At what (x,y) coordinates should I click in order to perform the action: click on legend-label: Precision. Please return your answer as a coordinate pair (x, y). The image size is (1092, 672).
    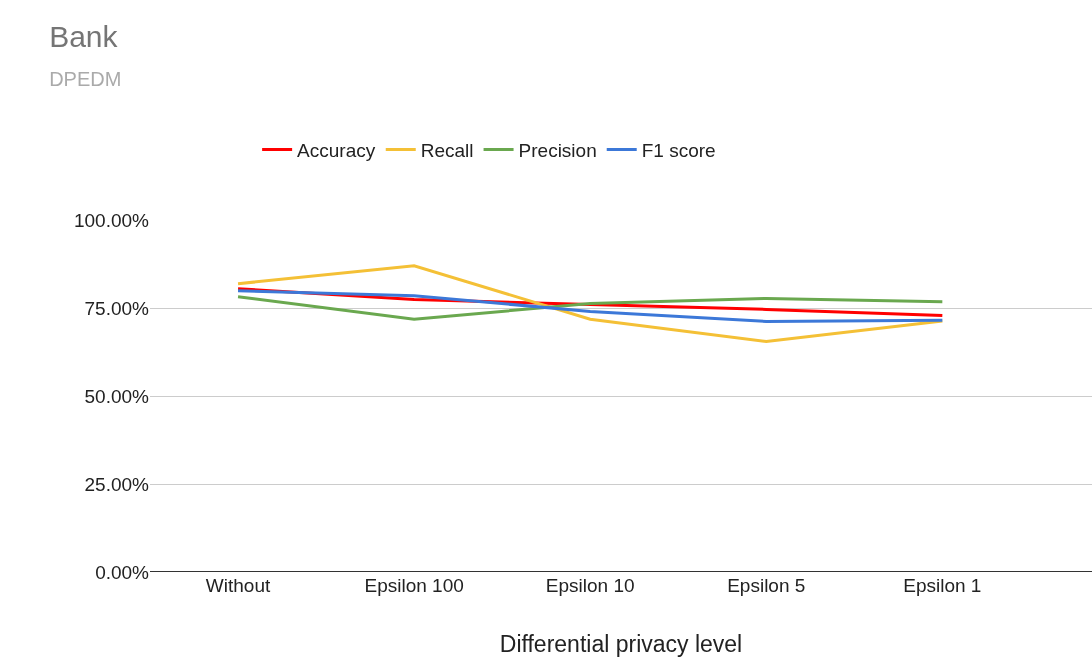
    Looking at the image, I should click on (557, 150).